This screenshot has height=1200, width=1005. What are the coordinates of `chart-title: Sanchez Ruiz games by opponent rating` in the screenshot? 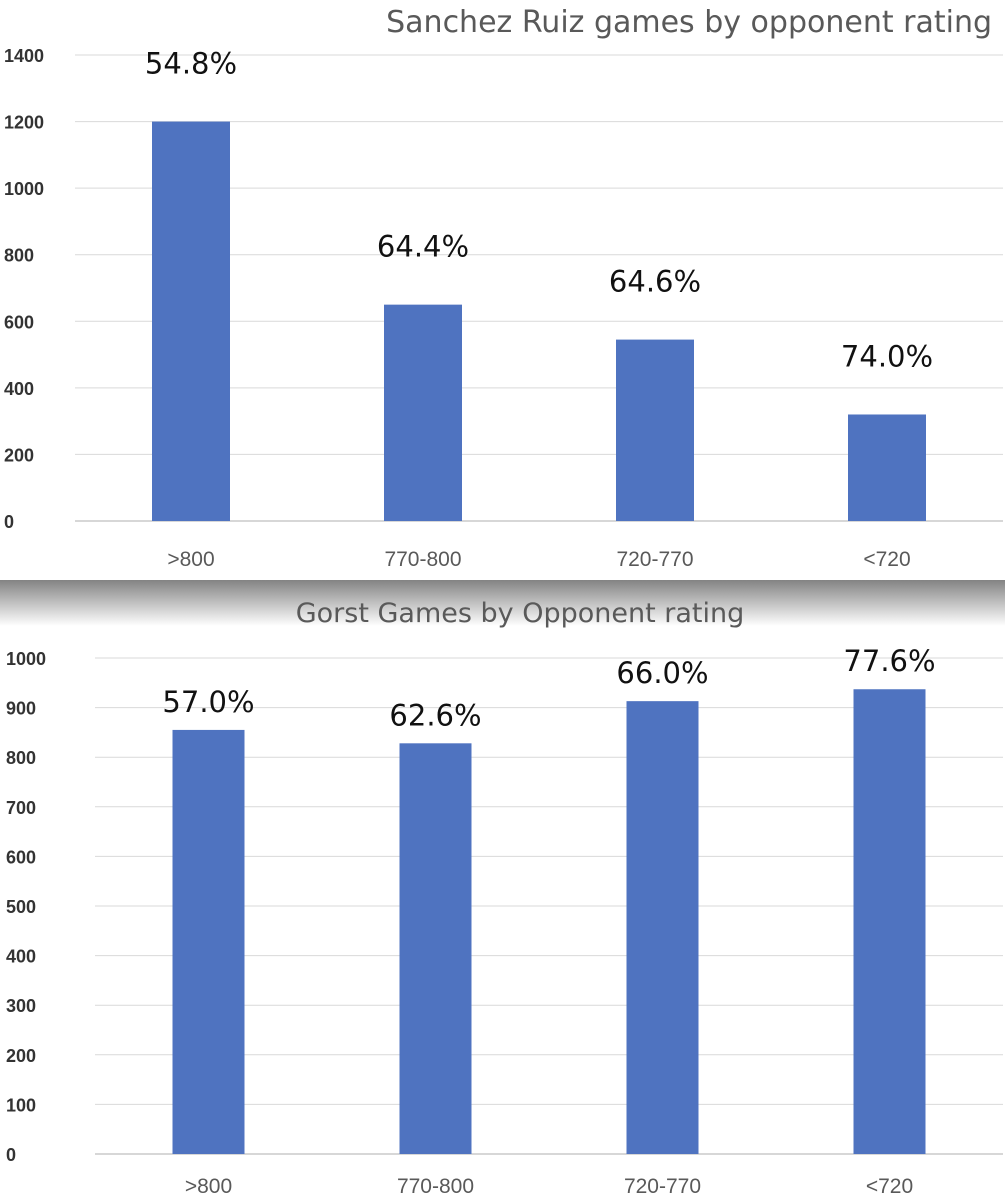 It's located at (689, 22).